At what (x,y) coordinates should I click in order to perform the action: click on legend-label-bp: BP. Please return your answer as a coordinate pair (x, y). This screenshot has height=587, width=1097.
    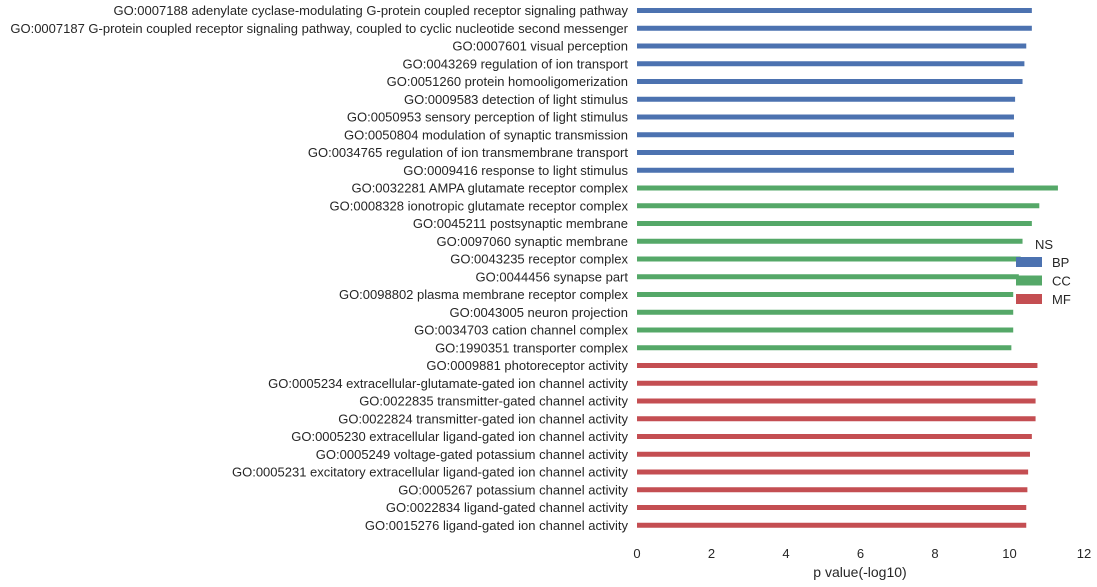
    Looking at the image, I should click on (1060, 262).